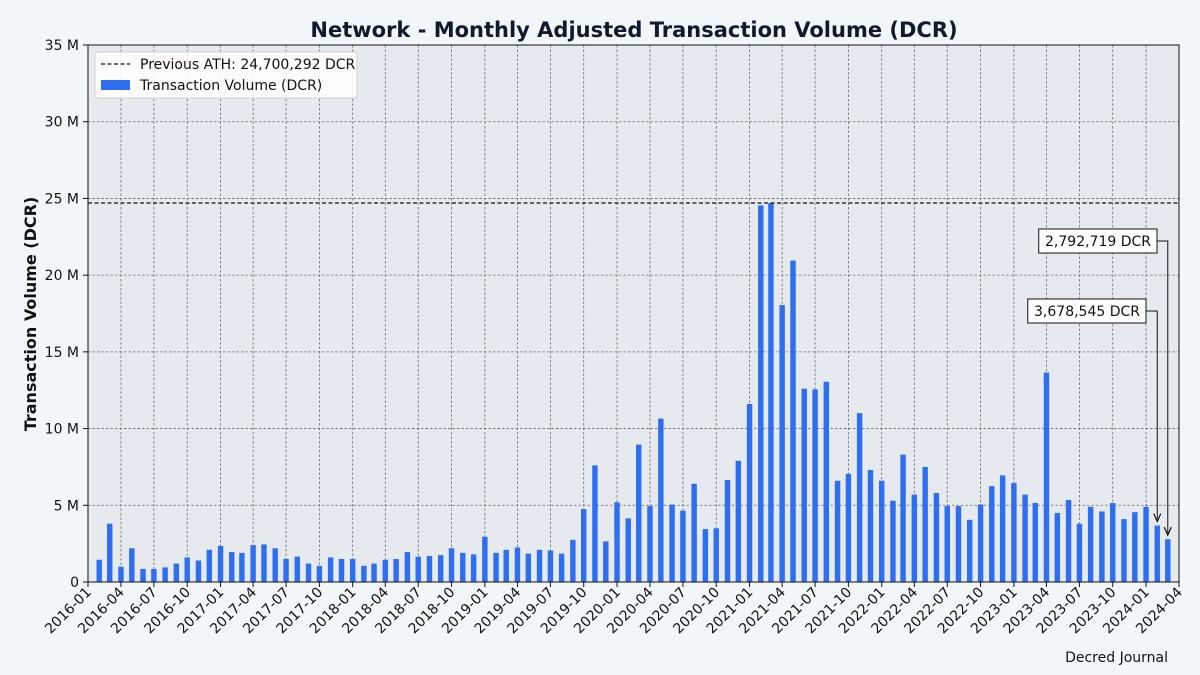 Image resolution: width=1200 pixels, height=675 pixels. Describe the element at coordinates (66, 506) in the screenshot. I see `y-tick-label: 5 M` at that location.